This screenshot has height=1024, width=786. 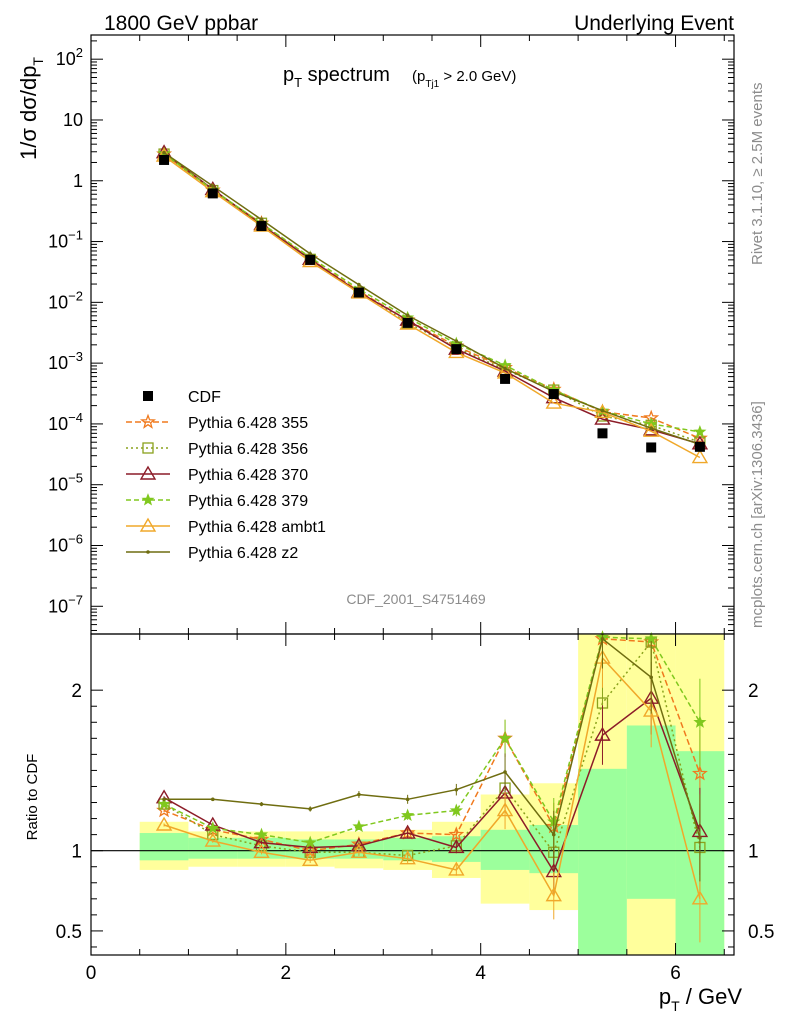 I want to click on y-tick-label: 10², so click(x=69, y=57).